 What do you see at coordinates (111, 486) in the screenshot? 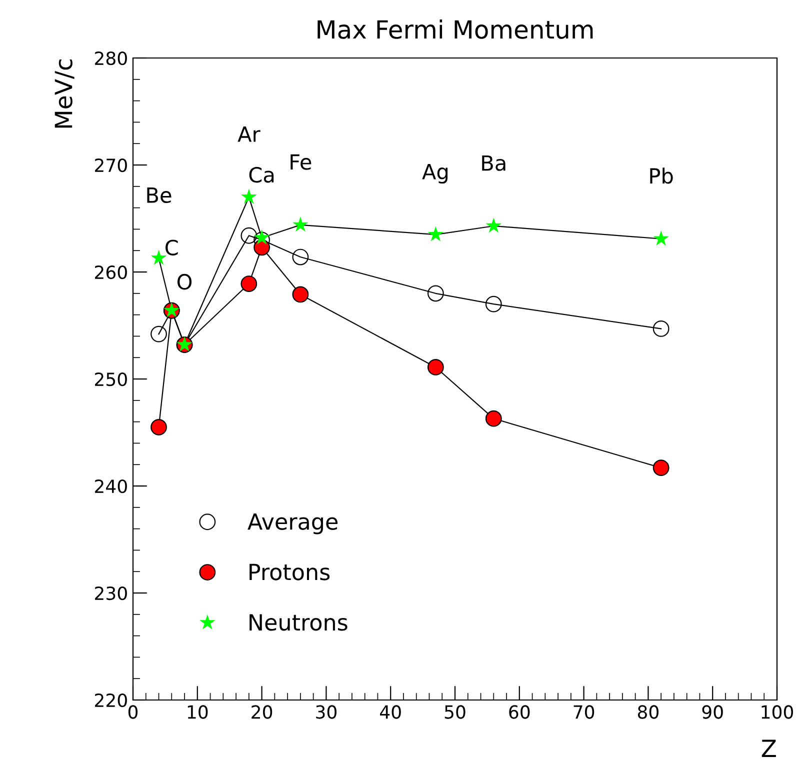
I see `y-tick-label: 240` at bounding box center [111, 486].